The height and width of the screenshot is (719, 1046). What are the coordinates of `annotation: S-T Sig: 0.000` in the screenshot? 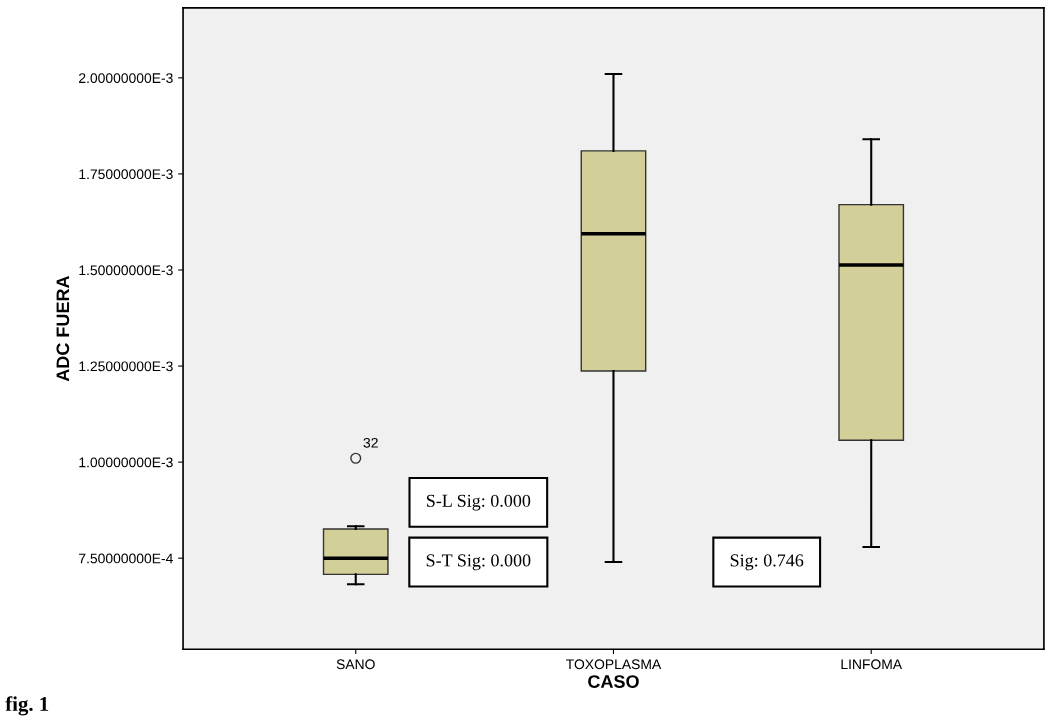 It's located at (478, 562).